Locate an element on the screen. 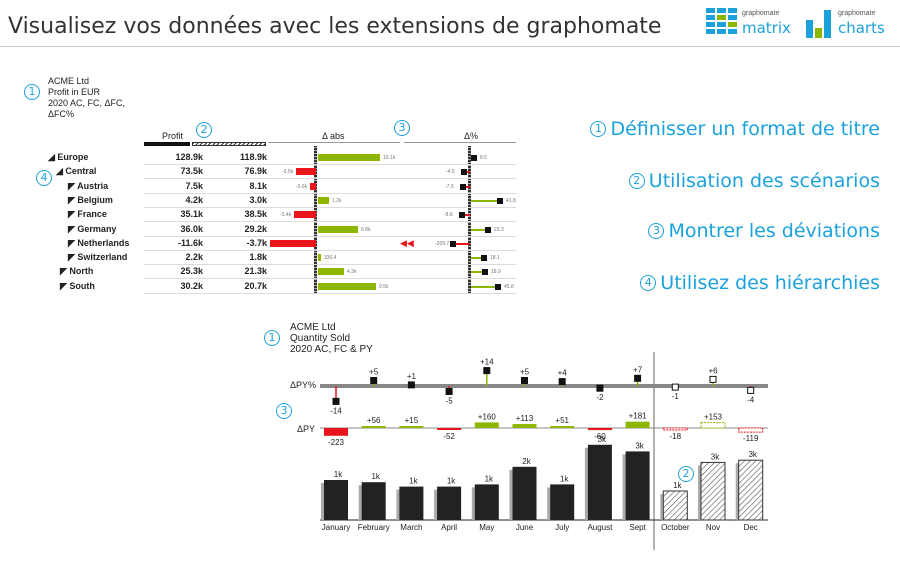 This screenshot has height=587, width=900. bar-value-label: 2k is located at coordinates (526, 461).